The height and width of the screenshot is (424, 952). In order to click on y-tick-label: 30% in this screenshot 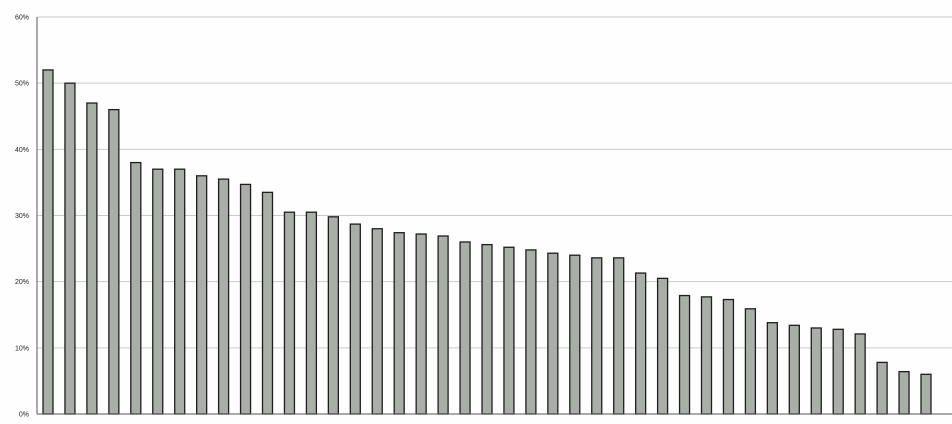, I will do `click(22, 216)`.